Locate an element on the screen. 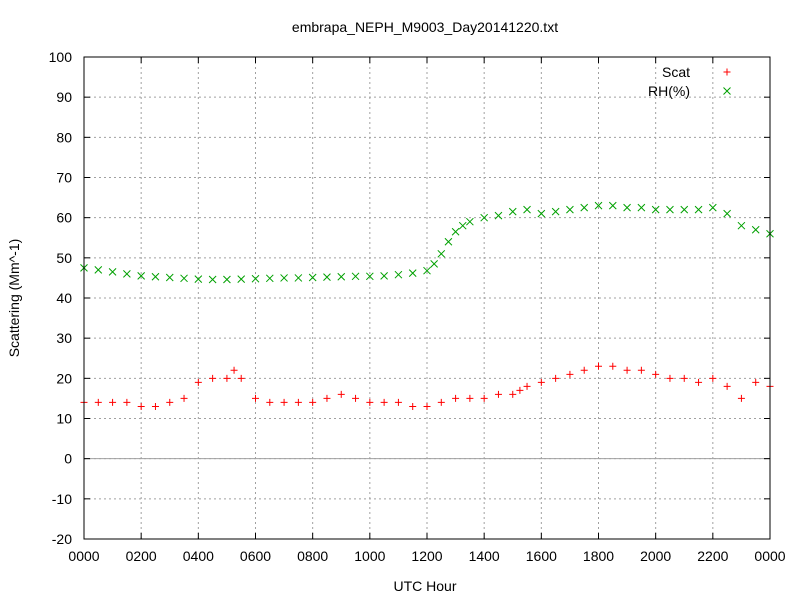  y-tick-label: 20 is located at coordinates (64, 378).